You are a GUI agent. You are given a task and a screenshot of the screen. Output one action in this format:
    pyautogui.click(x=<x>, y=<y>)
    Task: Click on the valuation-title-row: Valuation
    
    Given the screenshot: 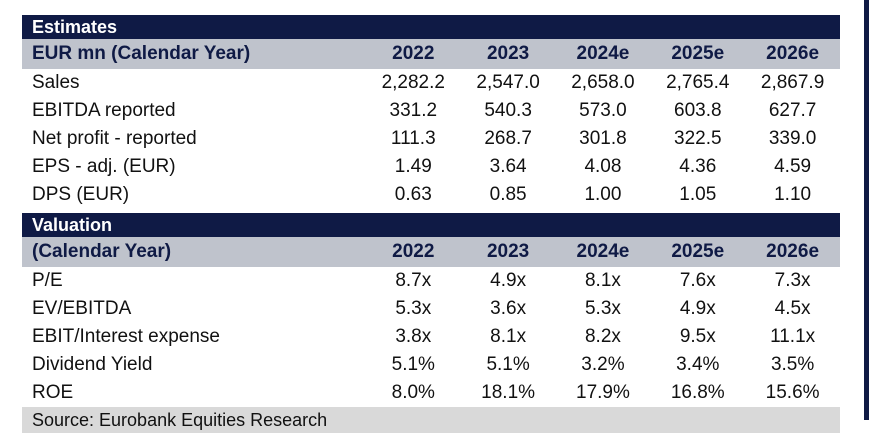 What is the action you would take?
    pyautogui.click(x=431, y=225)
    